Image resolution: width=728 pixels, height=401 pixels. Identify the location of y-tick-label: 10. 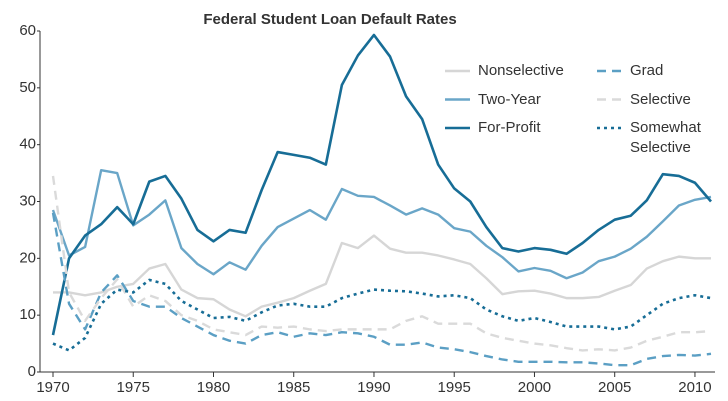
(27, 314).